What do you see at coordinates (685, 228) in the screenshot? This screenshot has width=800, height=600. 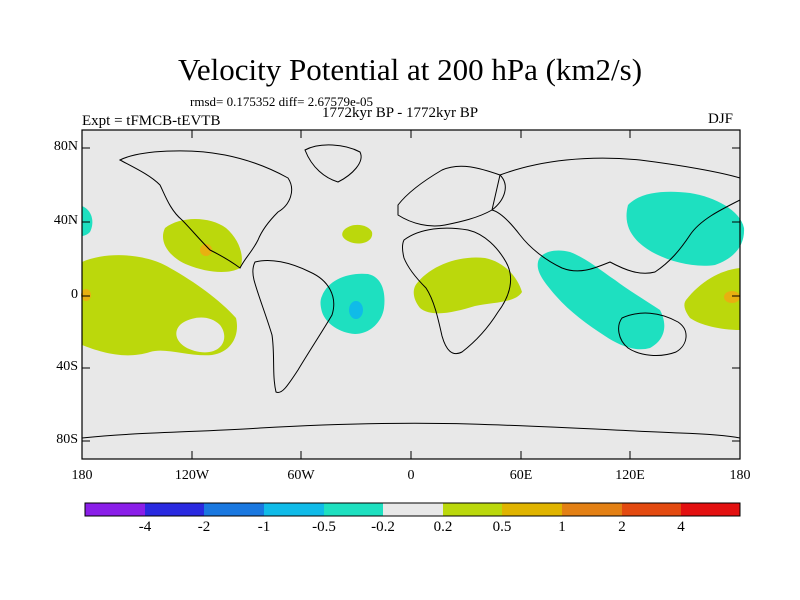 I see `negative-region-east-asia` at bounding box center [685, 228].